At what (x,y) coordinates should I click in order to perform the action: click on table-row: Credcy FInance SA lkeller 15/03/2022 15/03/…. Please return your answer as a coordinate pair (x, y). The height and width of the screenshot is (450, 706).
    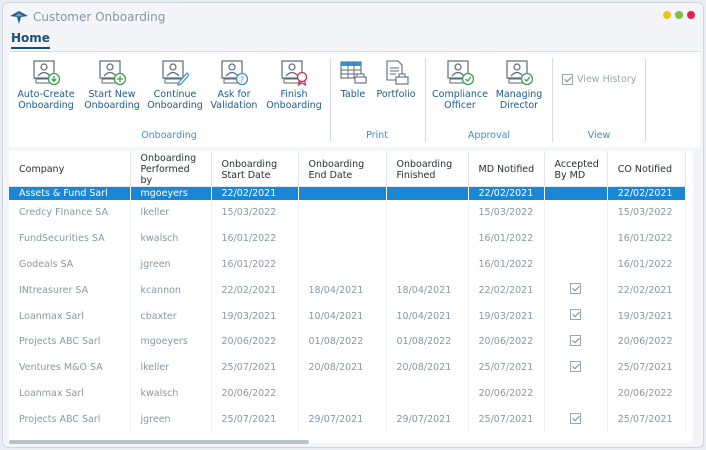
    Looking at the image, I should click on (347, 212).